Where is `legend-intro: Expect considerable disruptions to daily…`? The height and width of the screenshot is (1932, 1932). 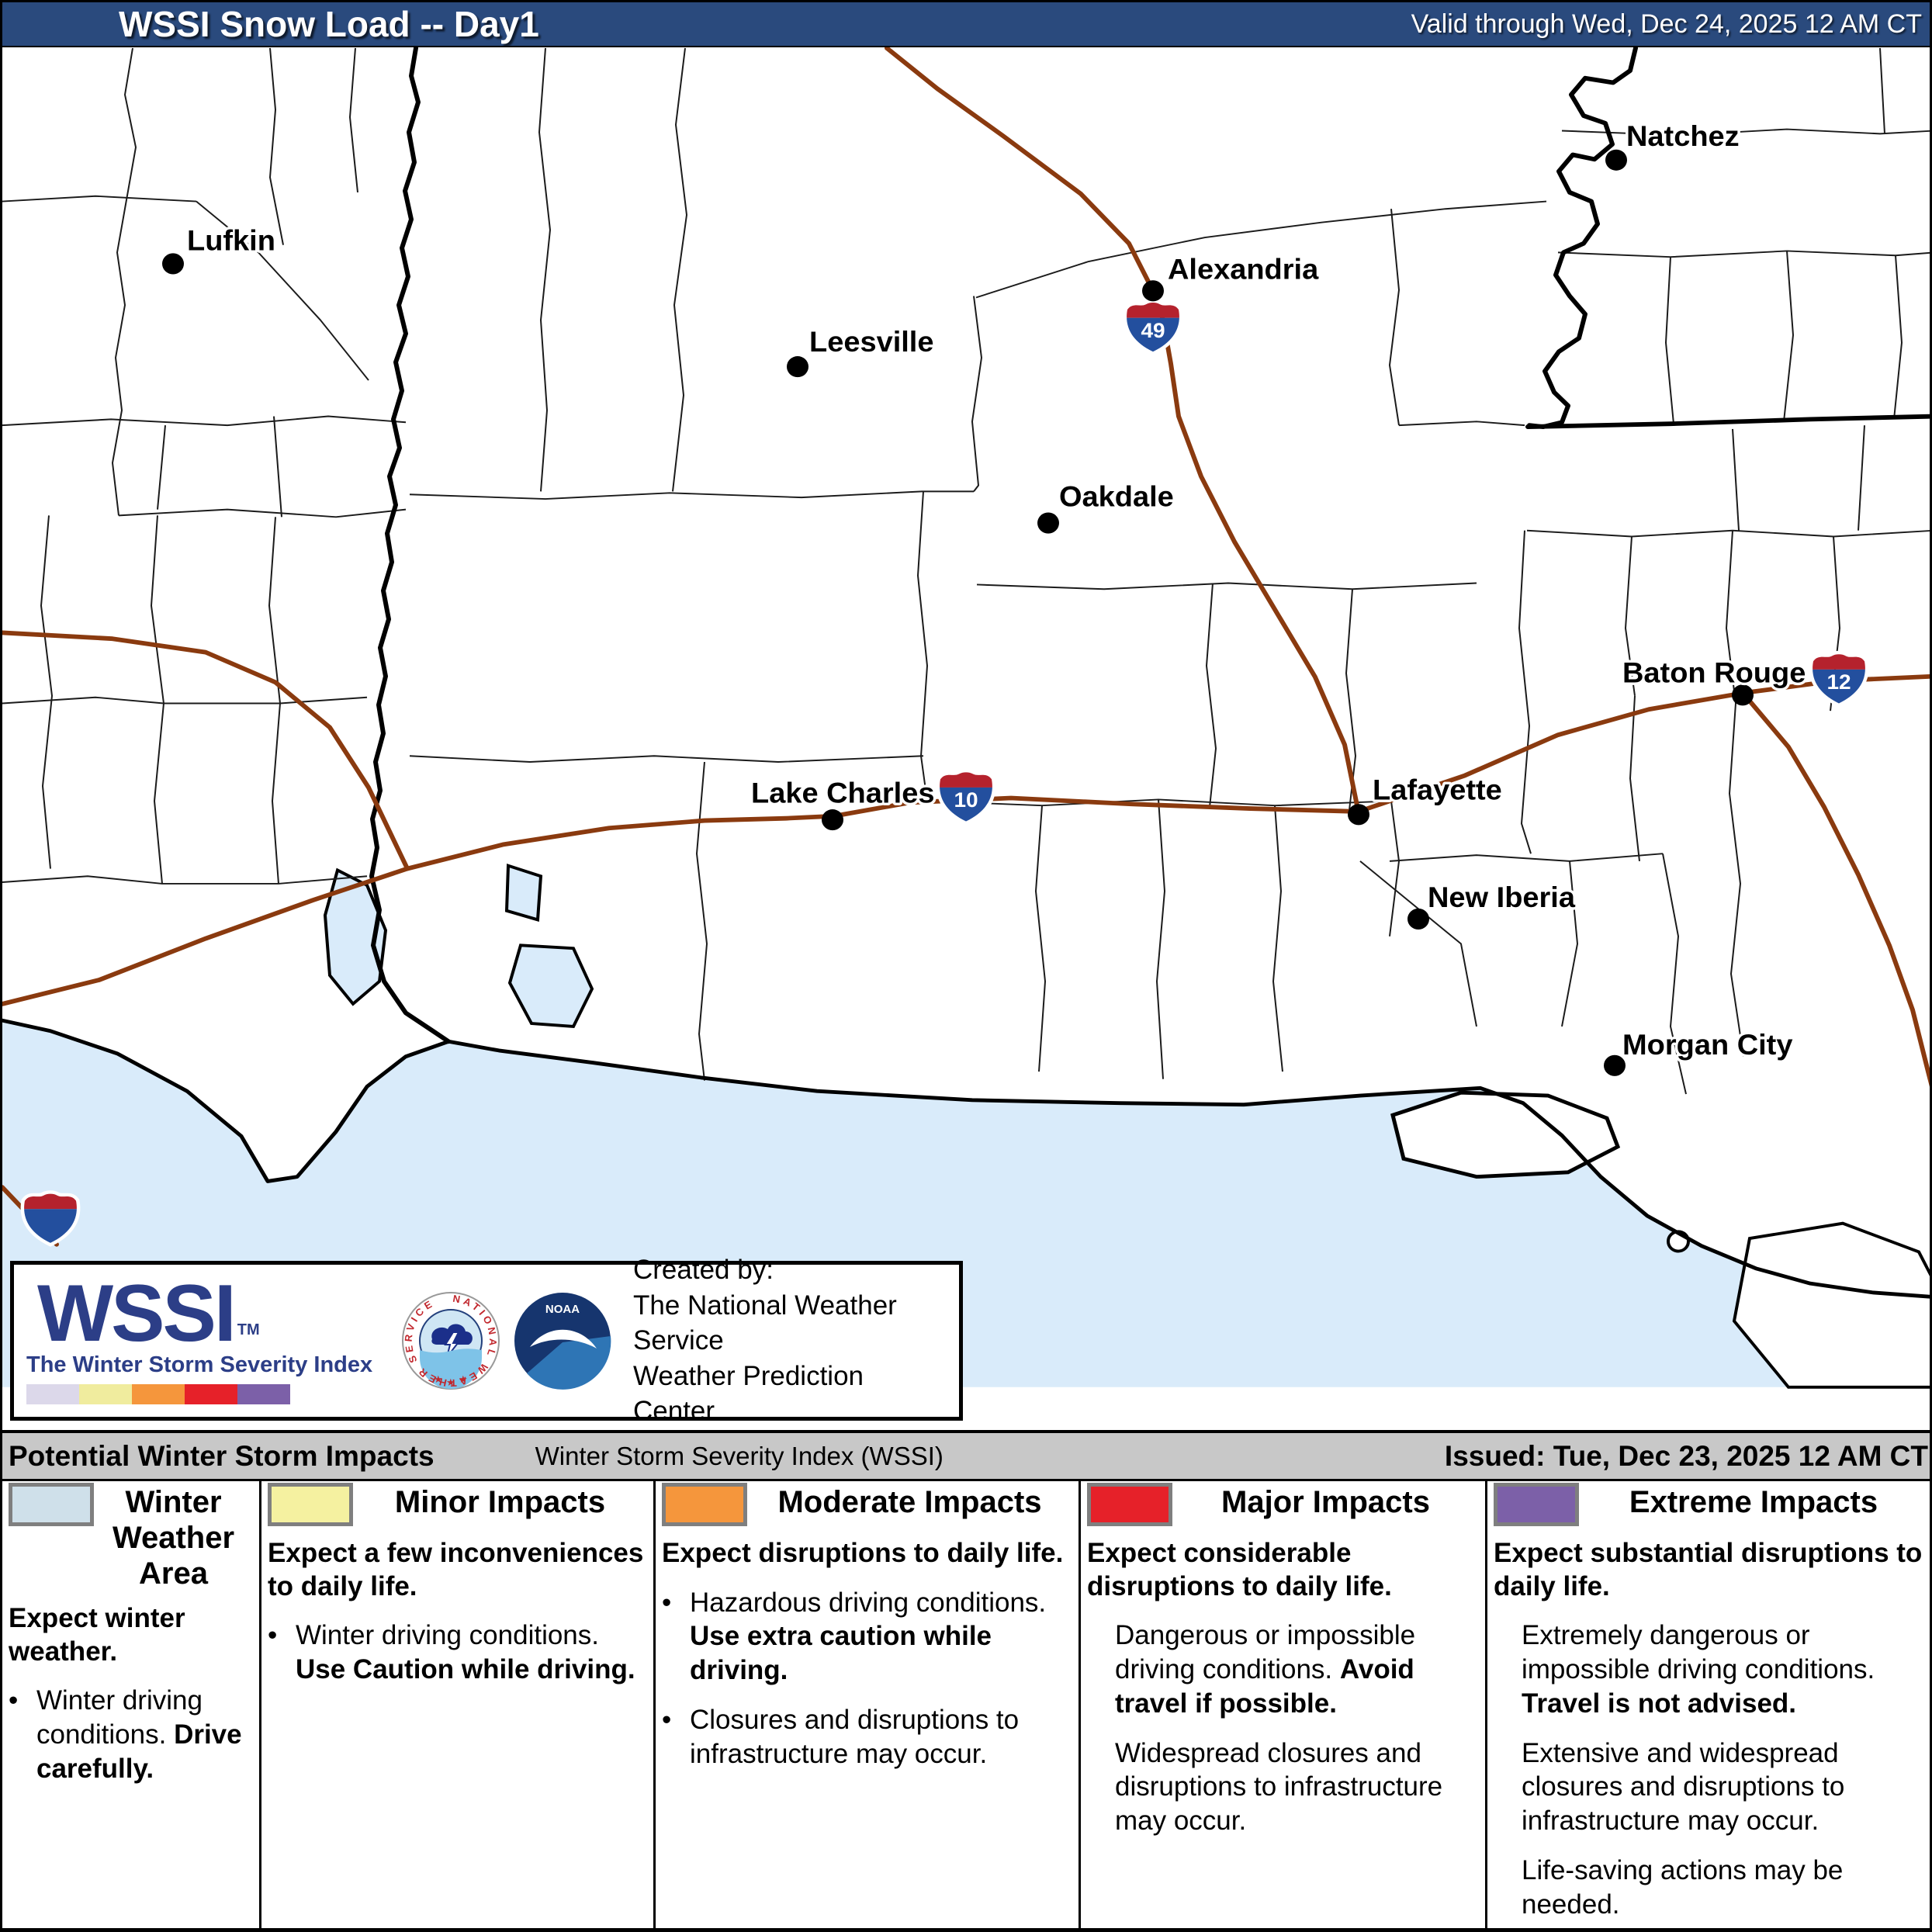 legend-intro: Expect considerable disruptions to daily… is located at coordinates (1239, 1569).